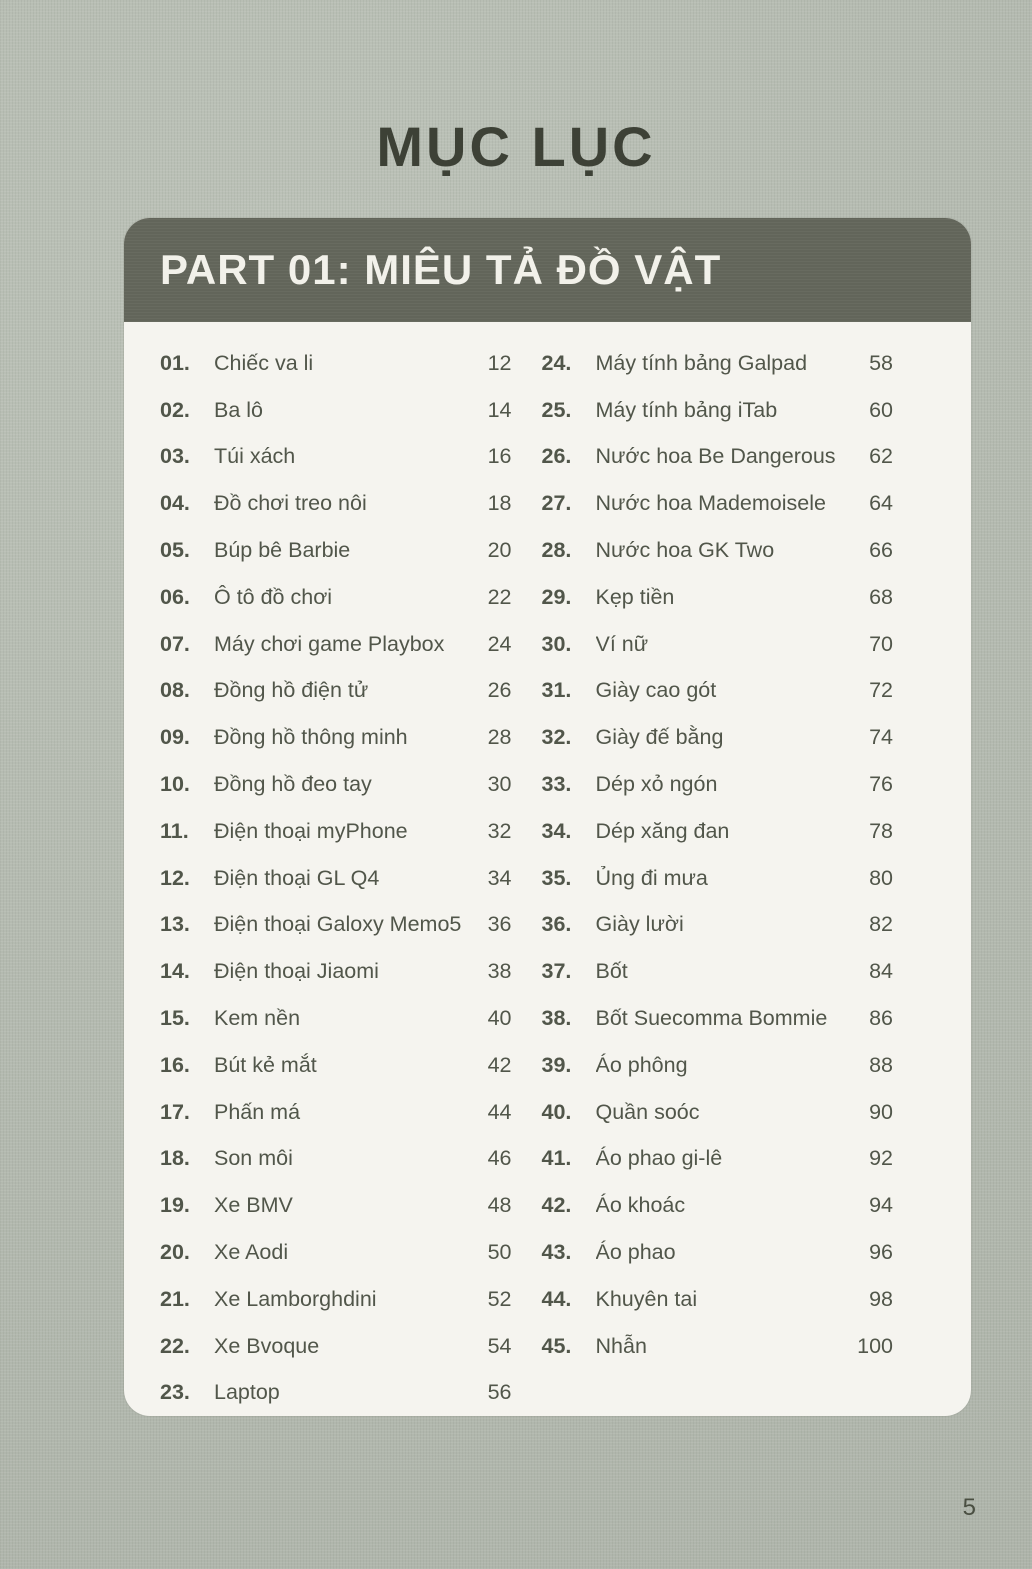 Image resolution: width=1032 pixels, height=1569 pixels. I want to click on entry-title: Áo phao, so click(635, 1252).